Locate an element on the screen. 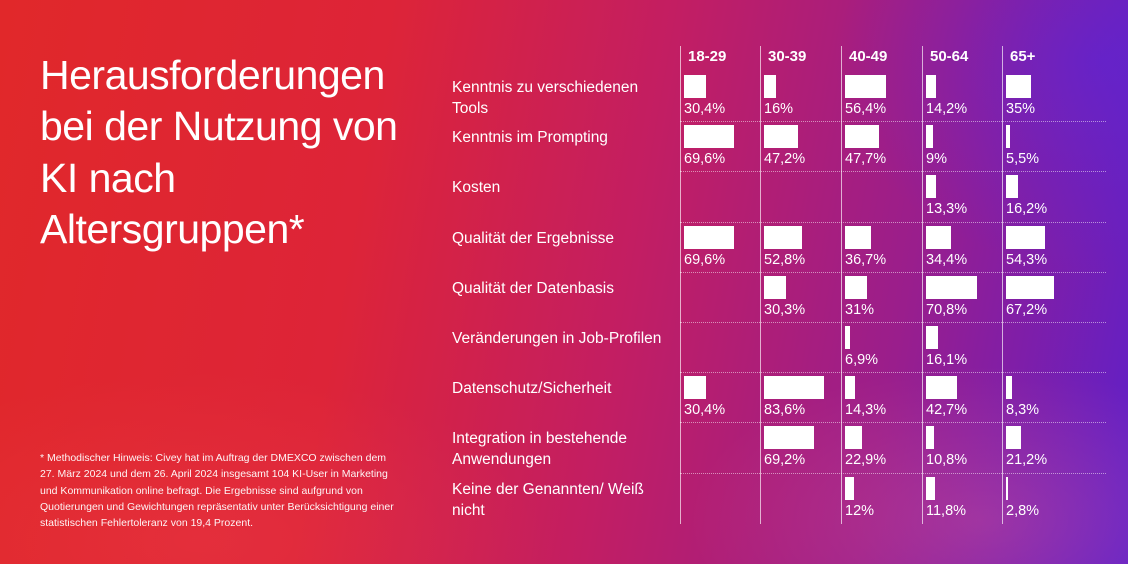 The width and height of the screenshot is (1128, 564). value-label: 16,1% is located at coordinates (947, 360).